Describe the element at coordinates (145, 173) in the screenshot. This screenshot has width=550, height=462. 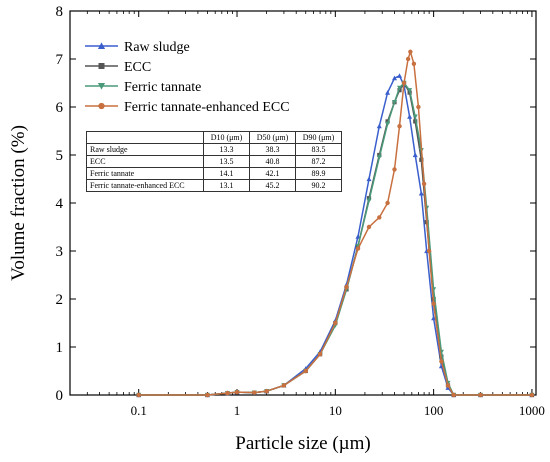
I see `table-cell-sample: Ferric tannate` at that location.